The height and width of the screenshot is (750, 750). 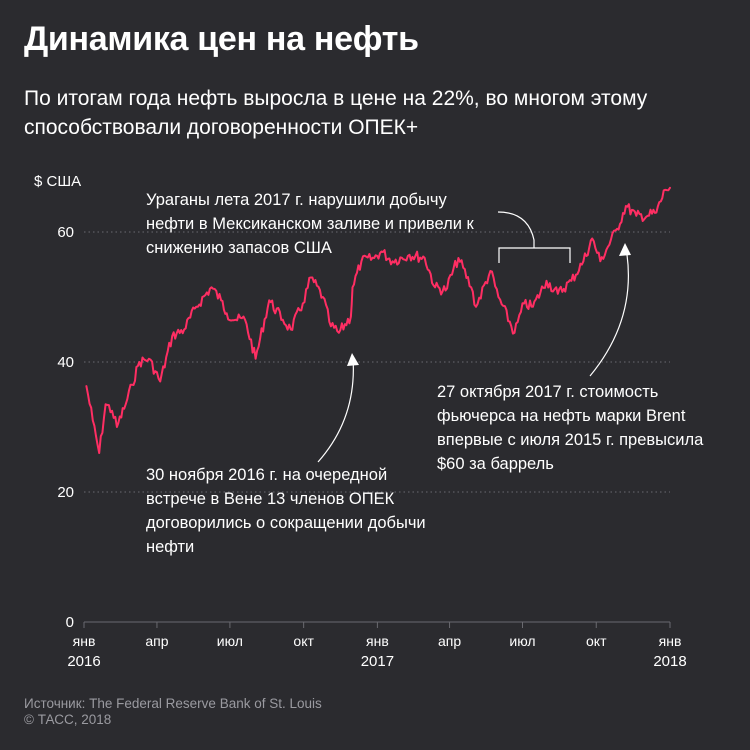 I want to click on x-tick-year: 2017, so click(x=377, y=661).